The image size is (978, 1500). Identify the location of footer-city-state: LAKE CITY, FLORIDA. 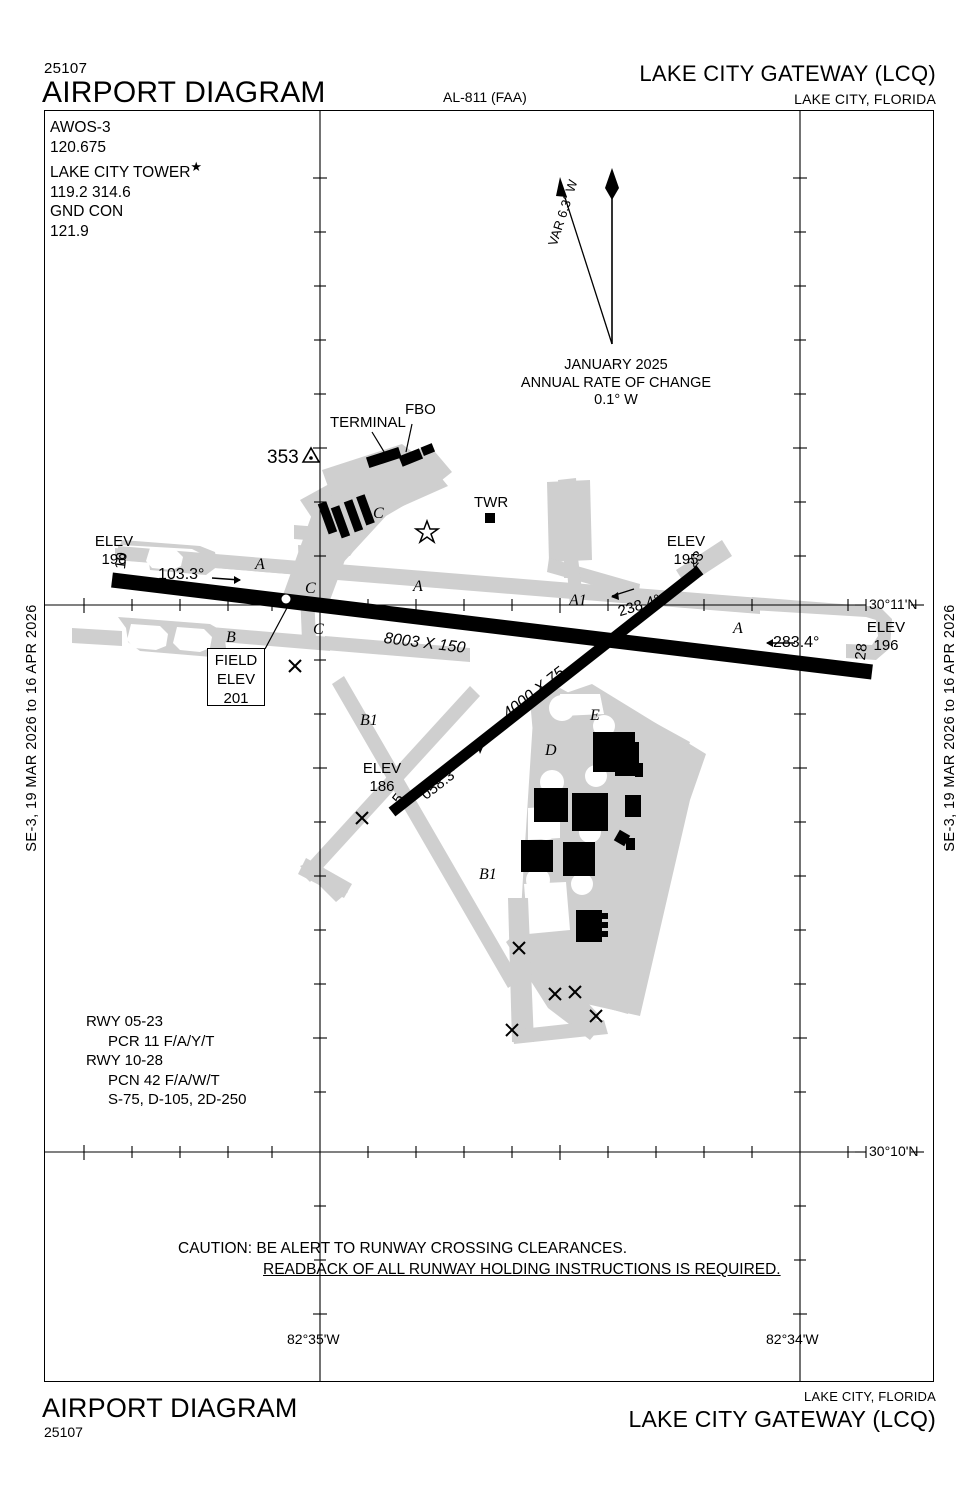
(870, 1396).